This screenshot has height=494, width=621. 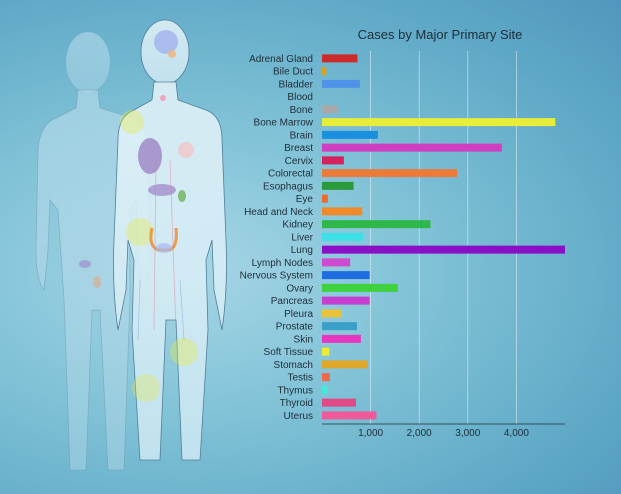 What do you see at coordinates (292, 301) in the screenshot?
I see `category-label: Pancreas` at bounding box center [292, 301].